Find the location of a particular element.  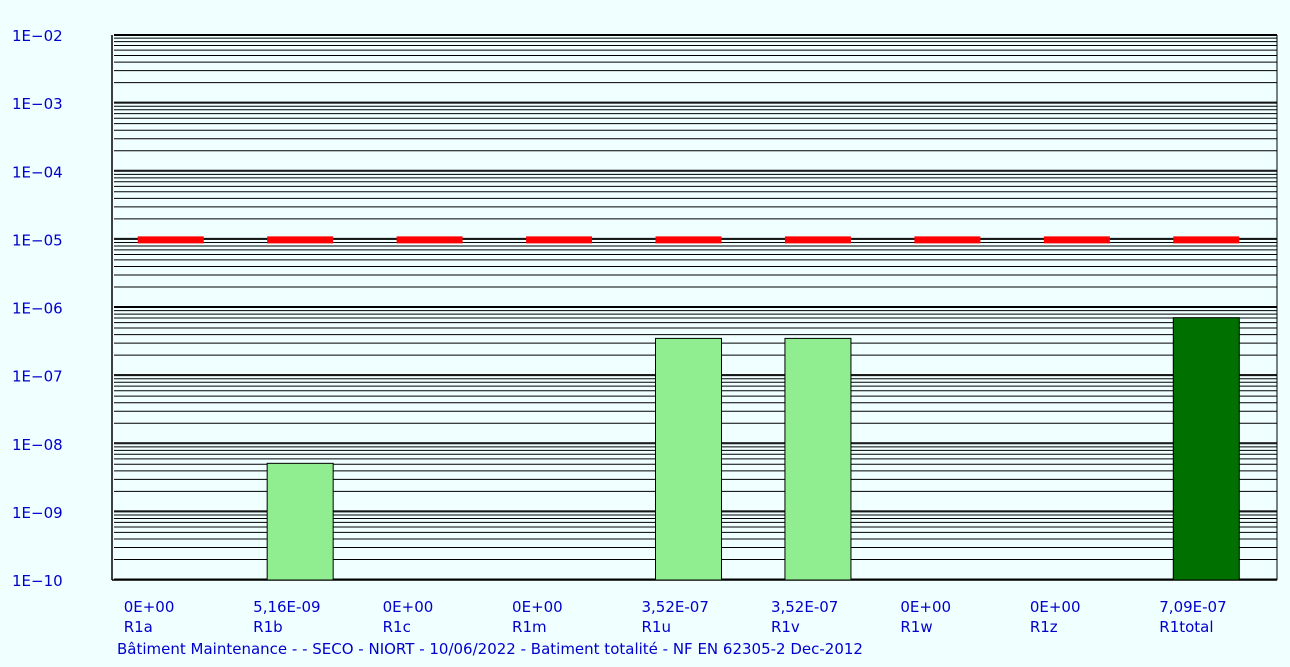

y-tick-label: 1E−05 is located at coordinates (37, 240).